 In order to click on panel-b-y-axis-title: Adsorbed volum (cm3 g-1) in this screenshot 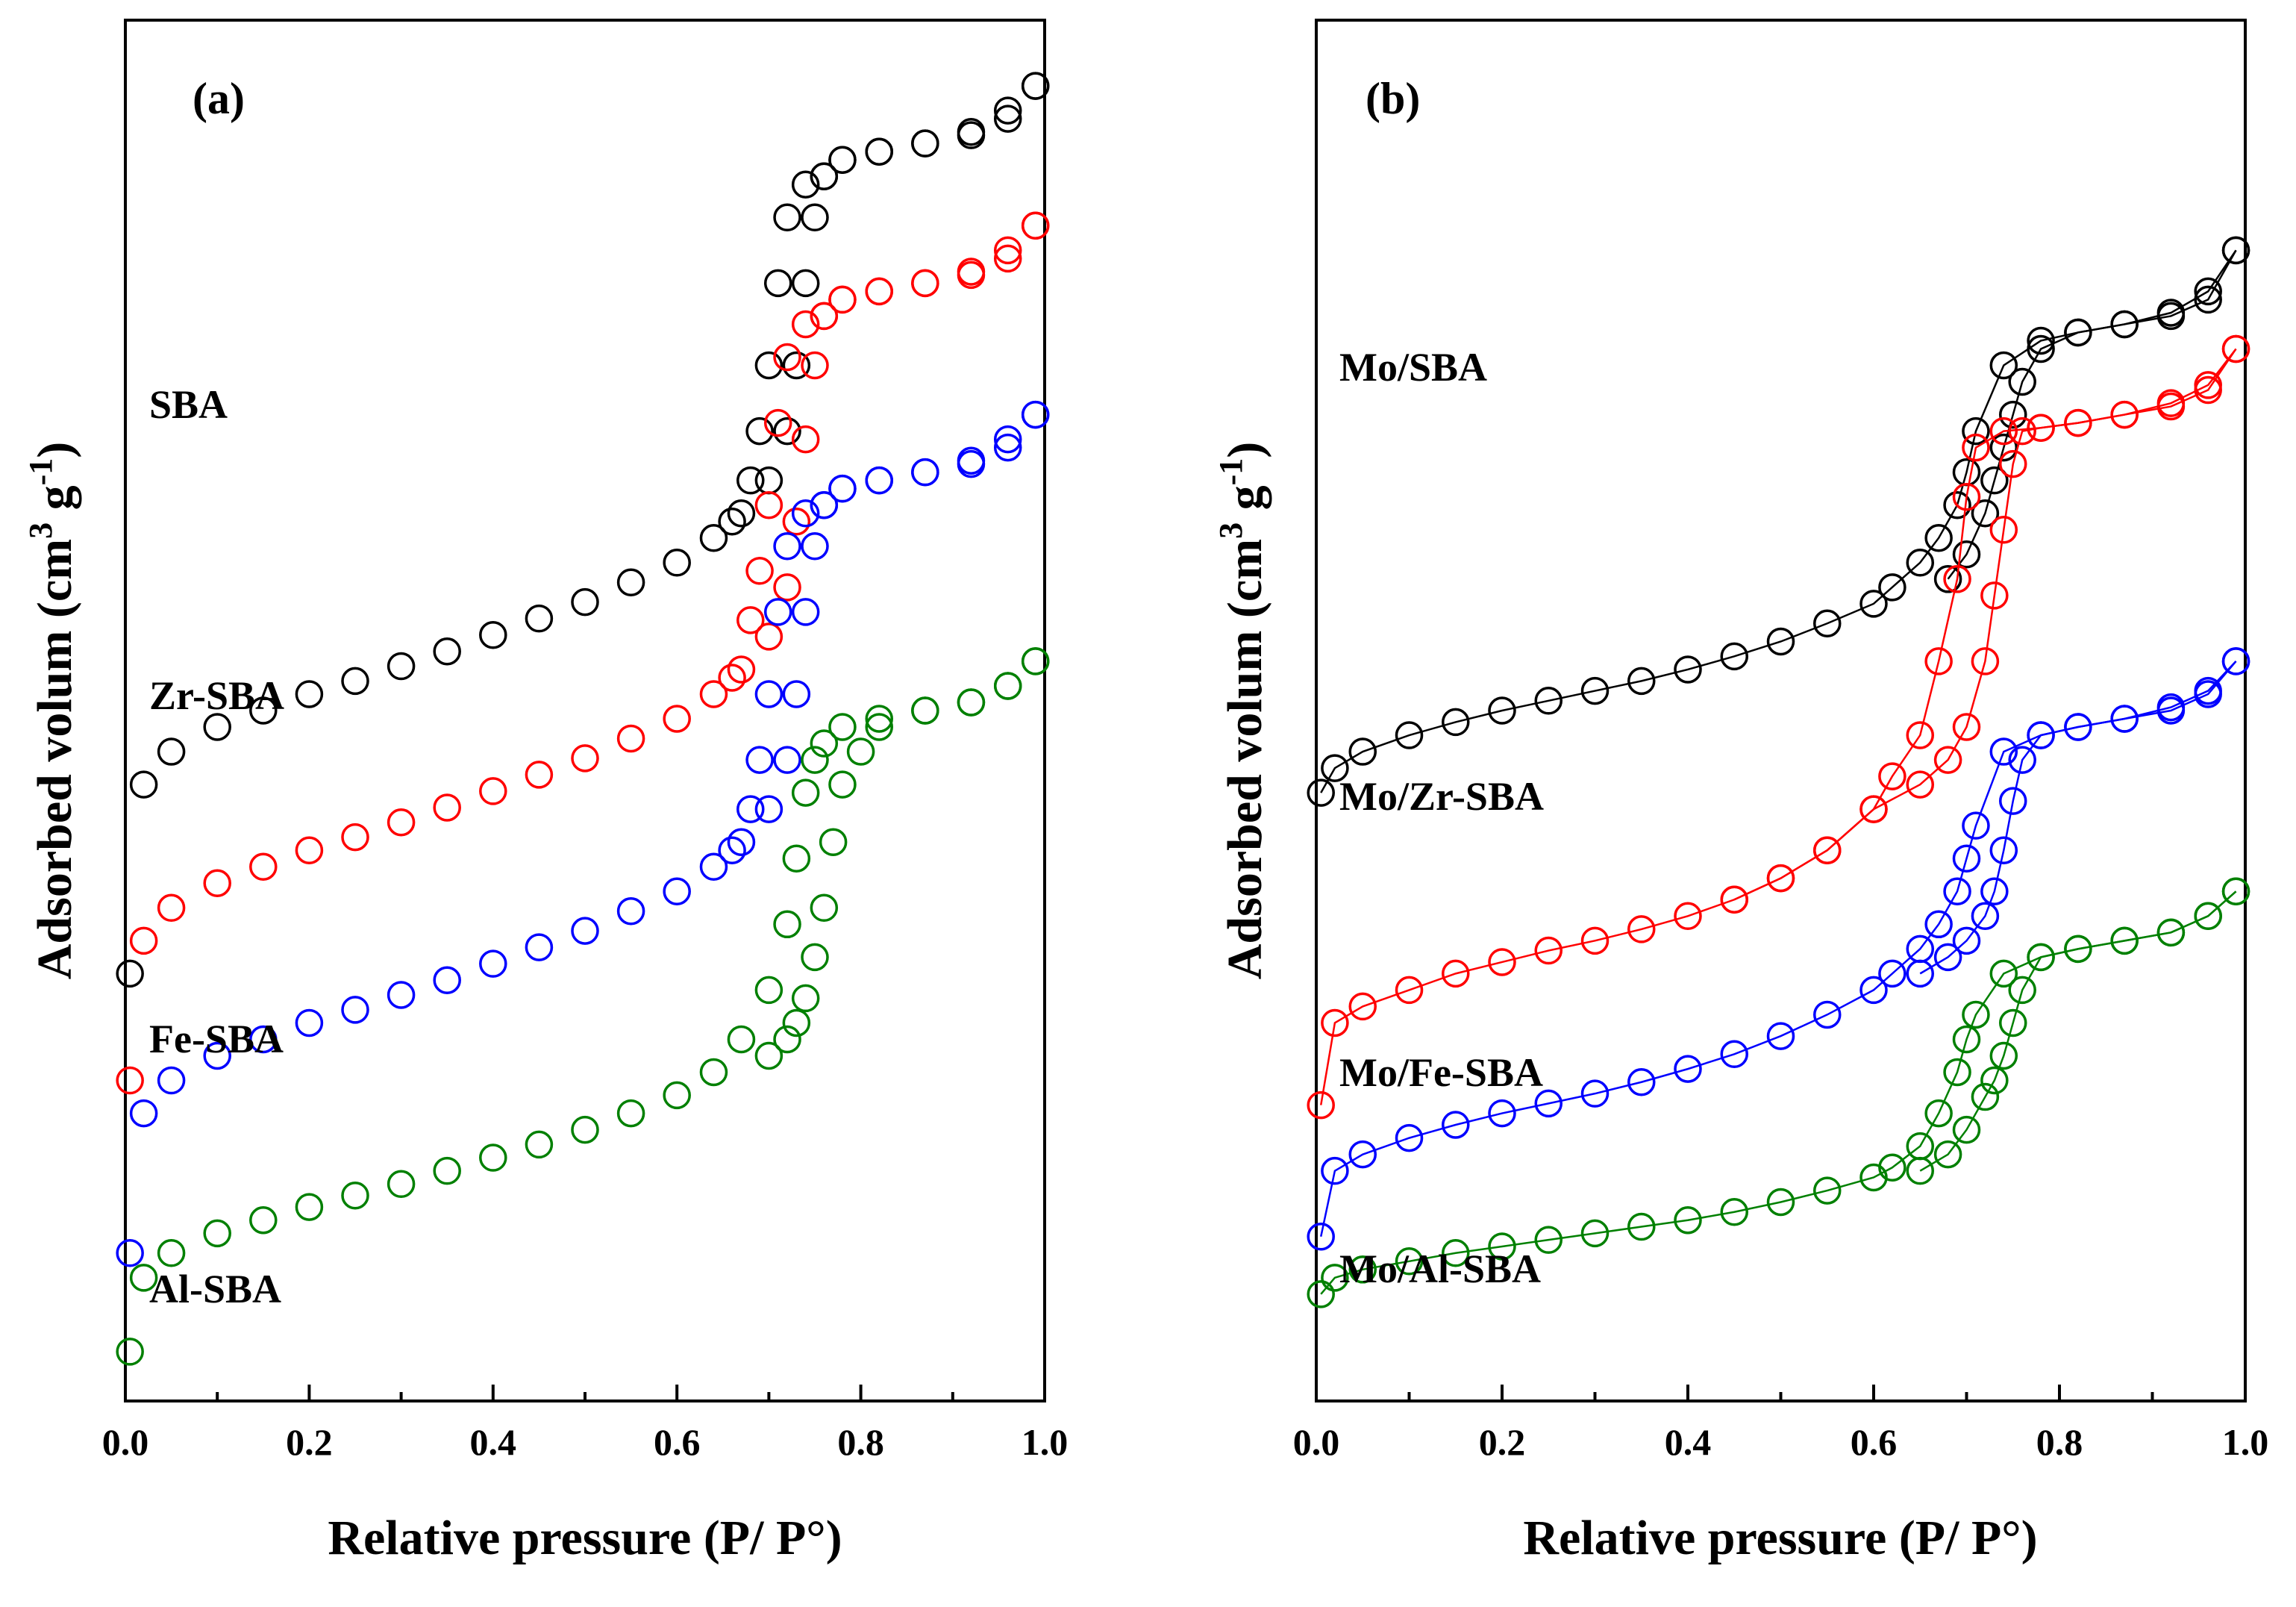, I will do `click(1242, 710)`.